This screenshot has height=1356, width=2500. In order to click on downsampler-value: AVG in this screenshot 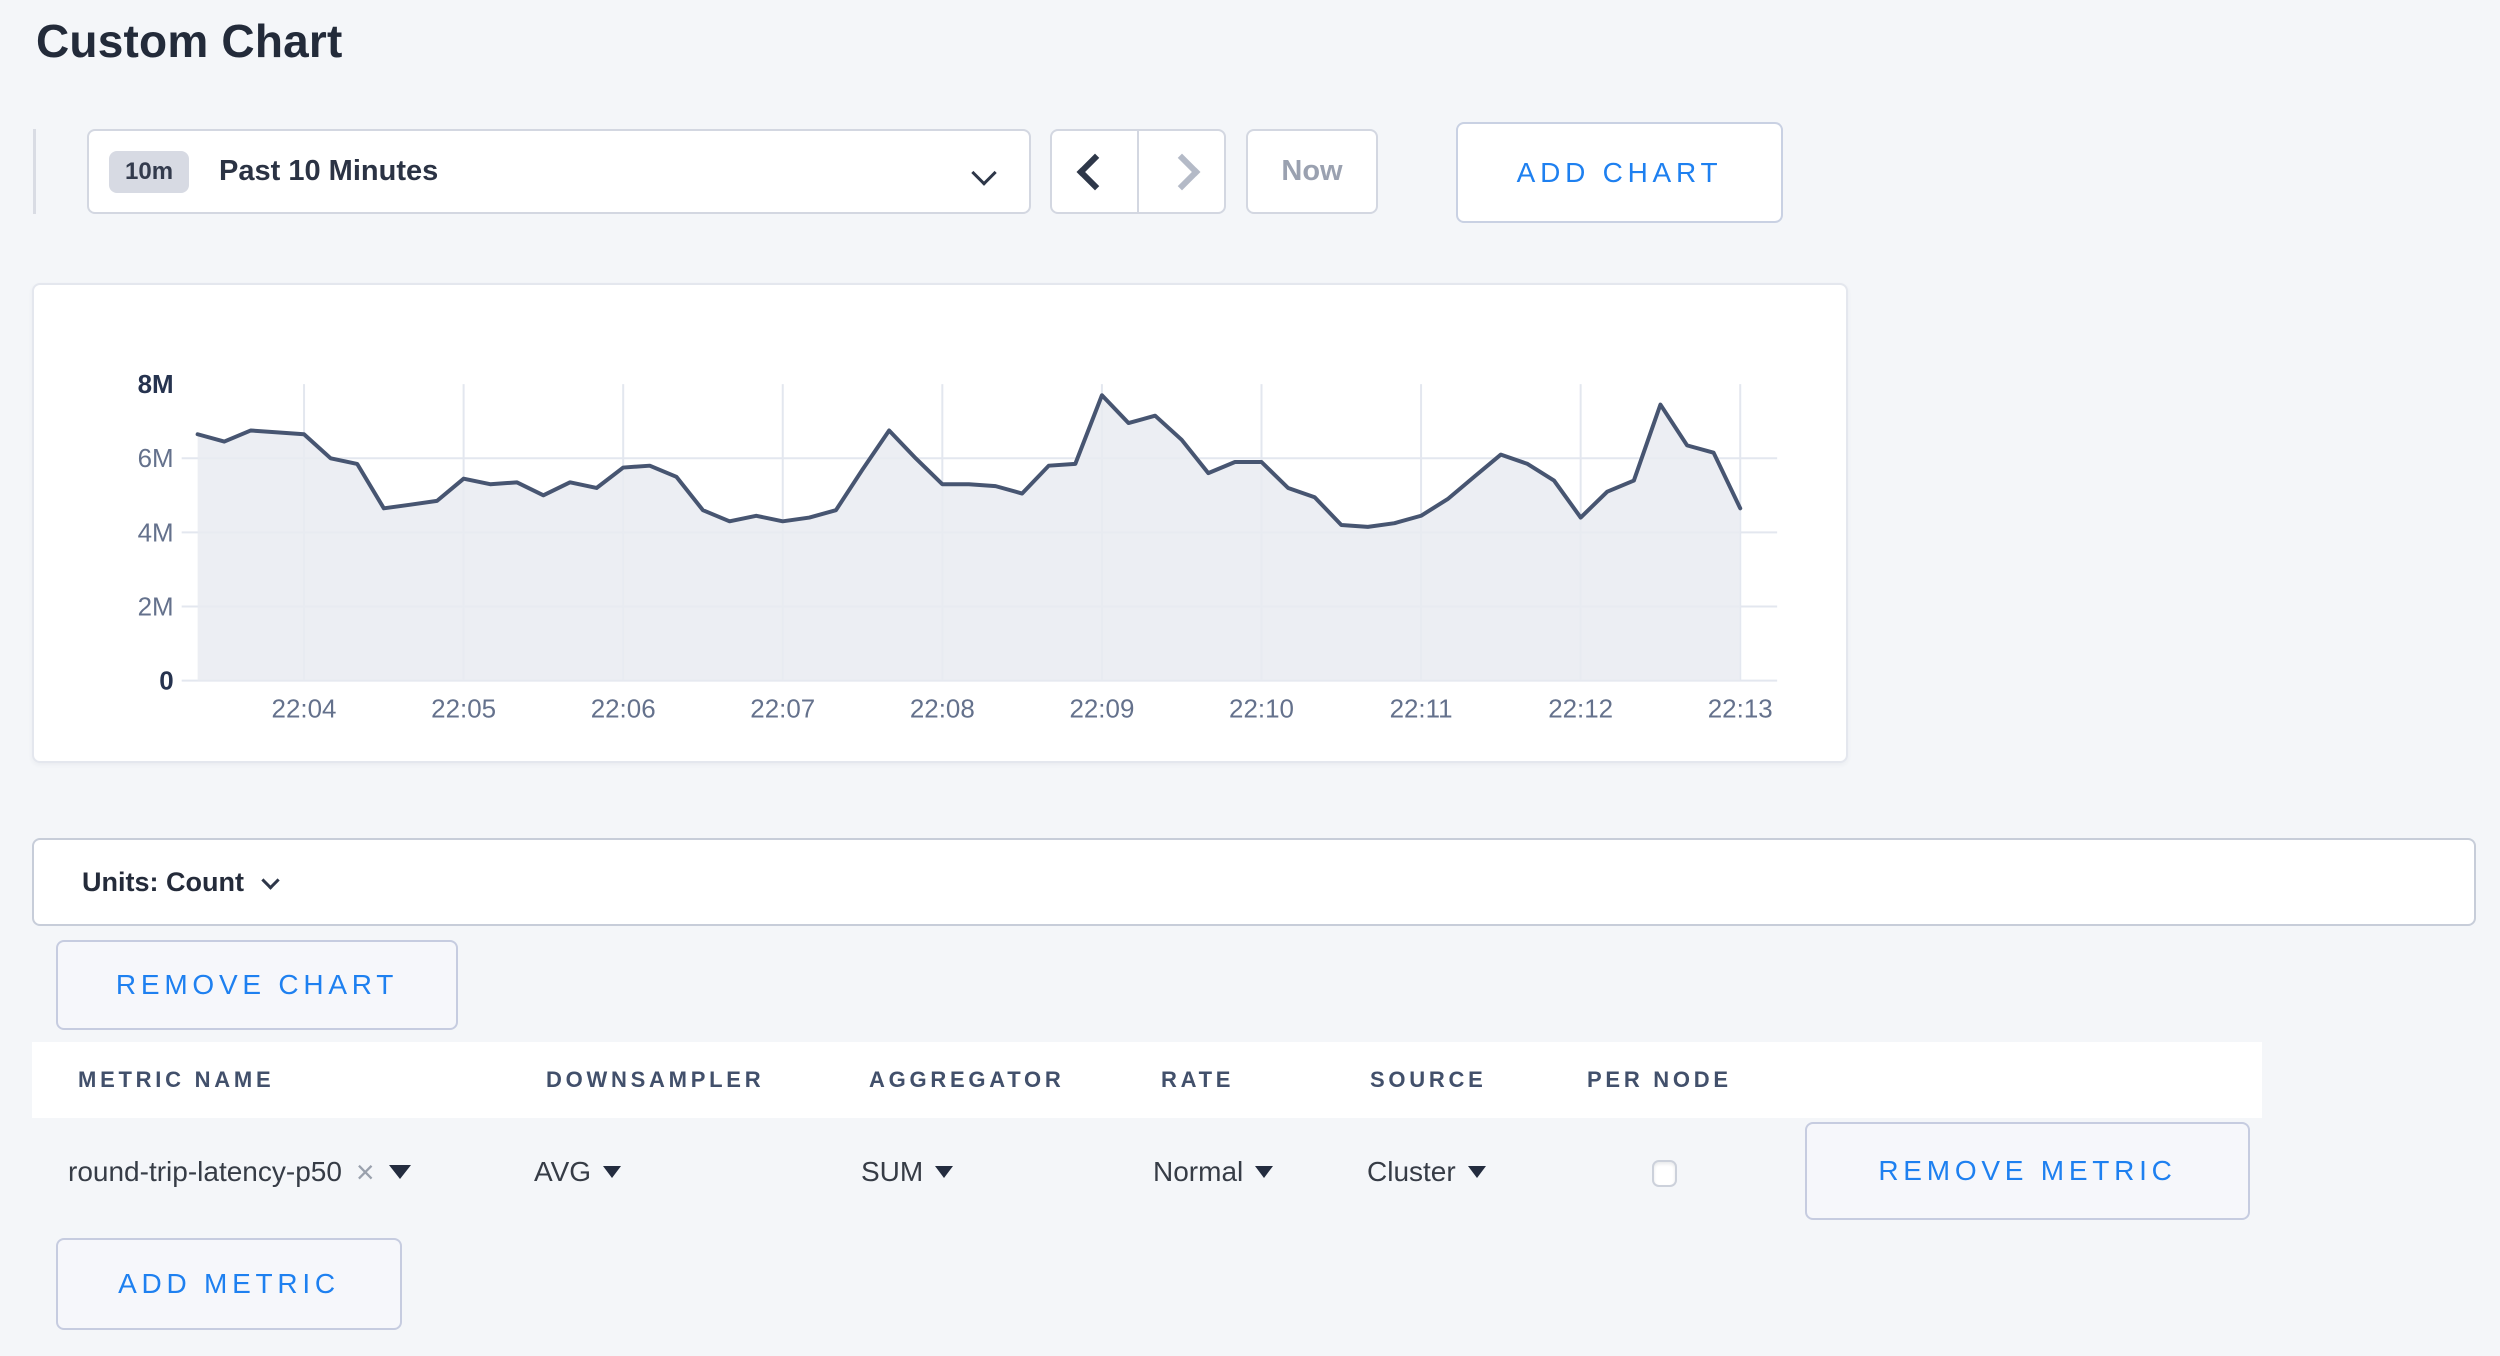, I will do `click(563, 1171)`.